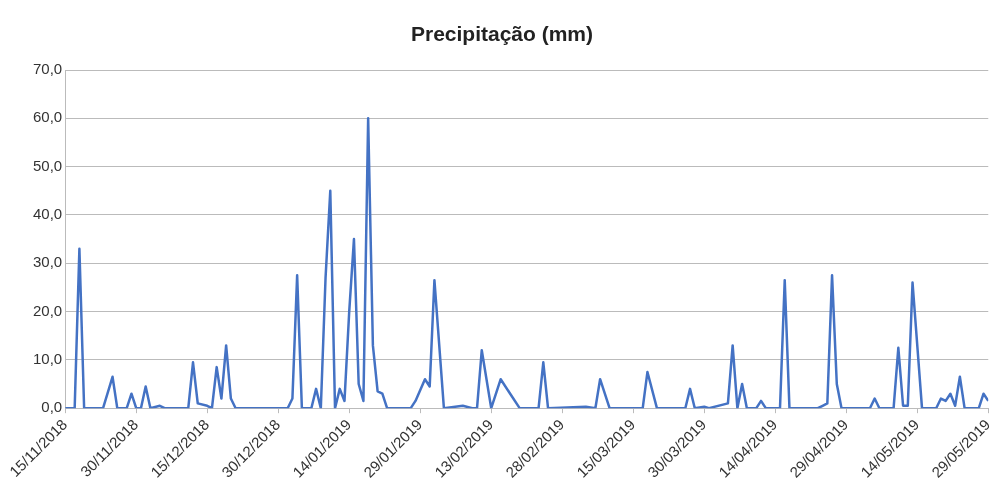  I want to click on y-tick-label: 20,0, so click(47, 310).